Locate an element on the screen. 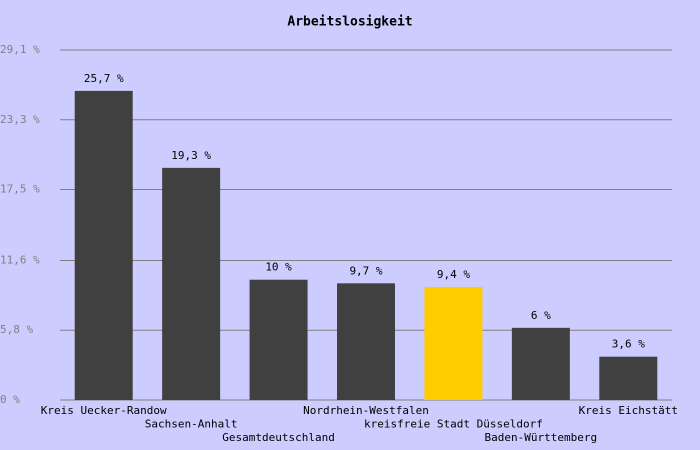 The image size is (700, 450). y-tick-label: 11,6 % is located at coordinates (20, 259).